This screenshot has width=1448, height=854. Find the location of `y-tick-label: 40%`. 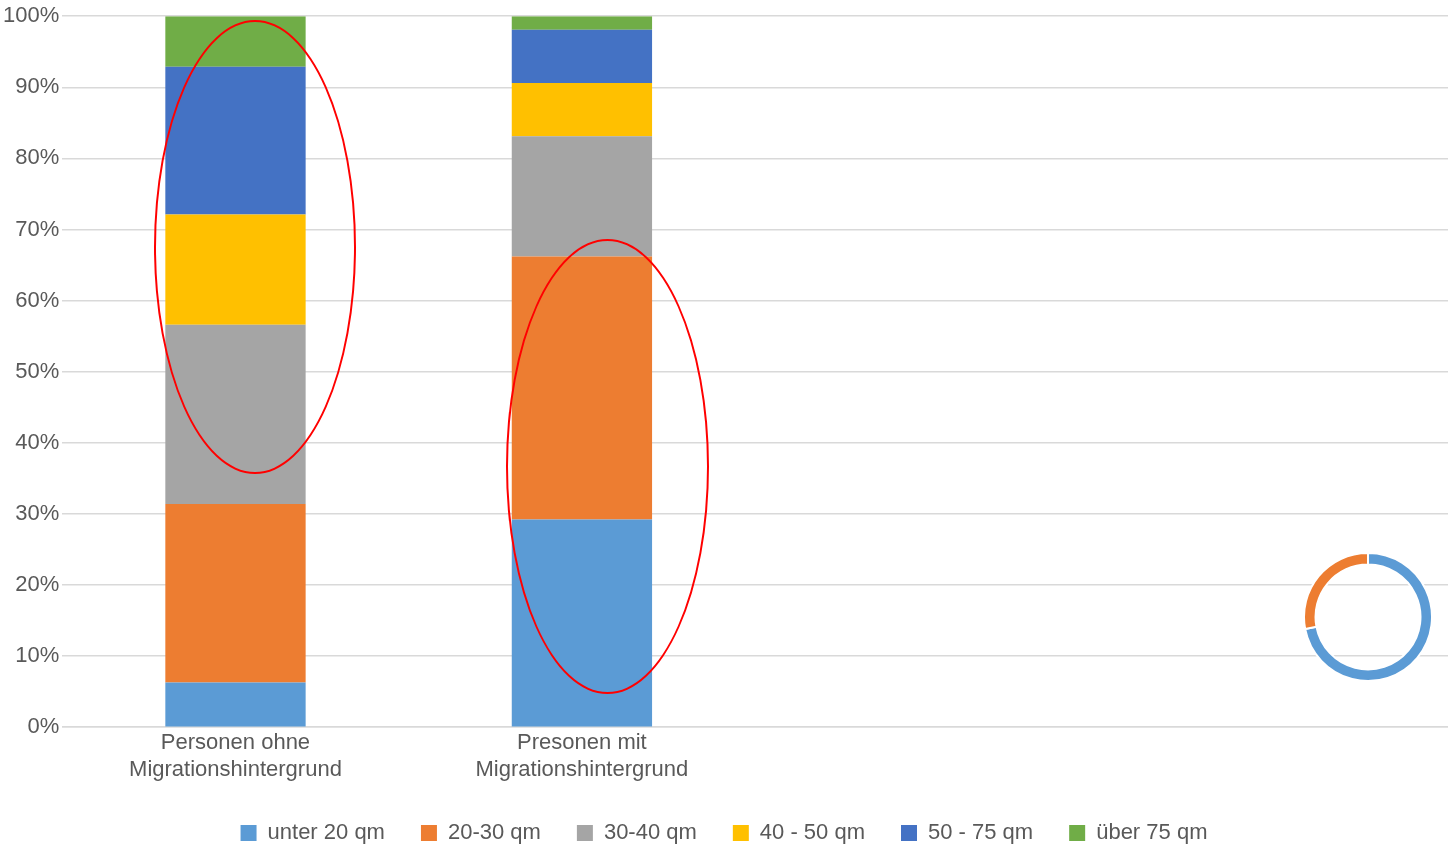

y-tick-label: 40% is located at coordinates (37, 441).